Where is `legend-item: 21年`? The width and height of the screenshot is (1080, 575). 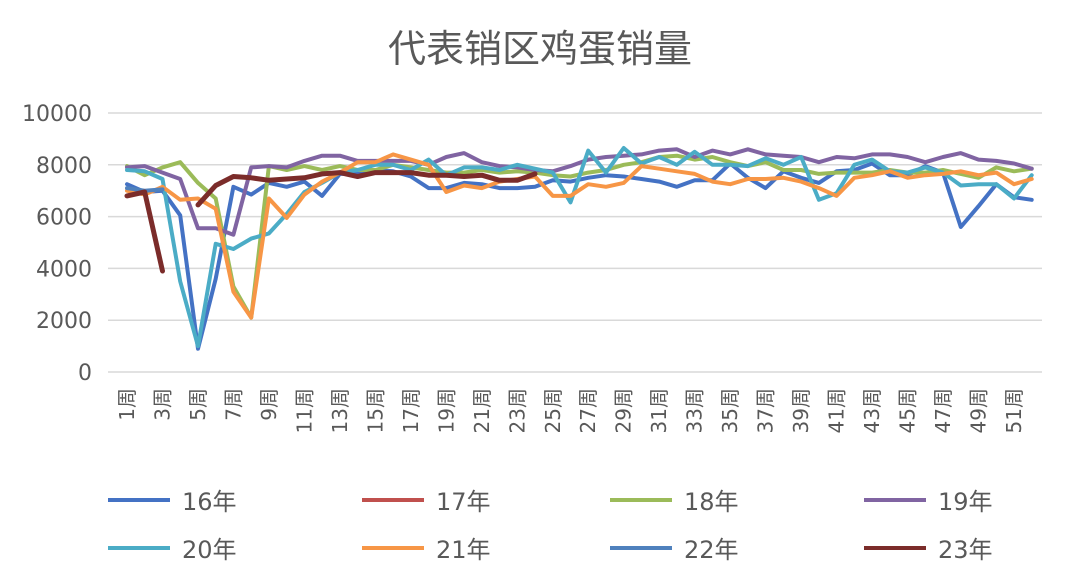 legend-item: 21年 is located at coordinates (426, 547).